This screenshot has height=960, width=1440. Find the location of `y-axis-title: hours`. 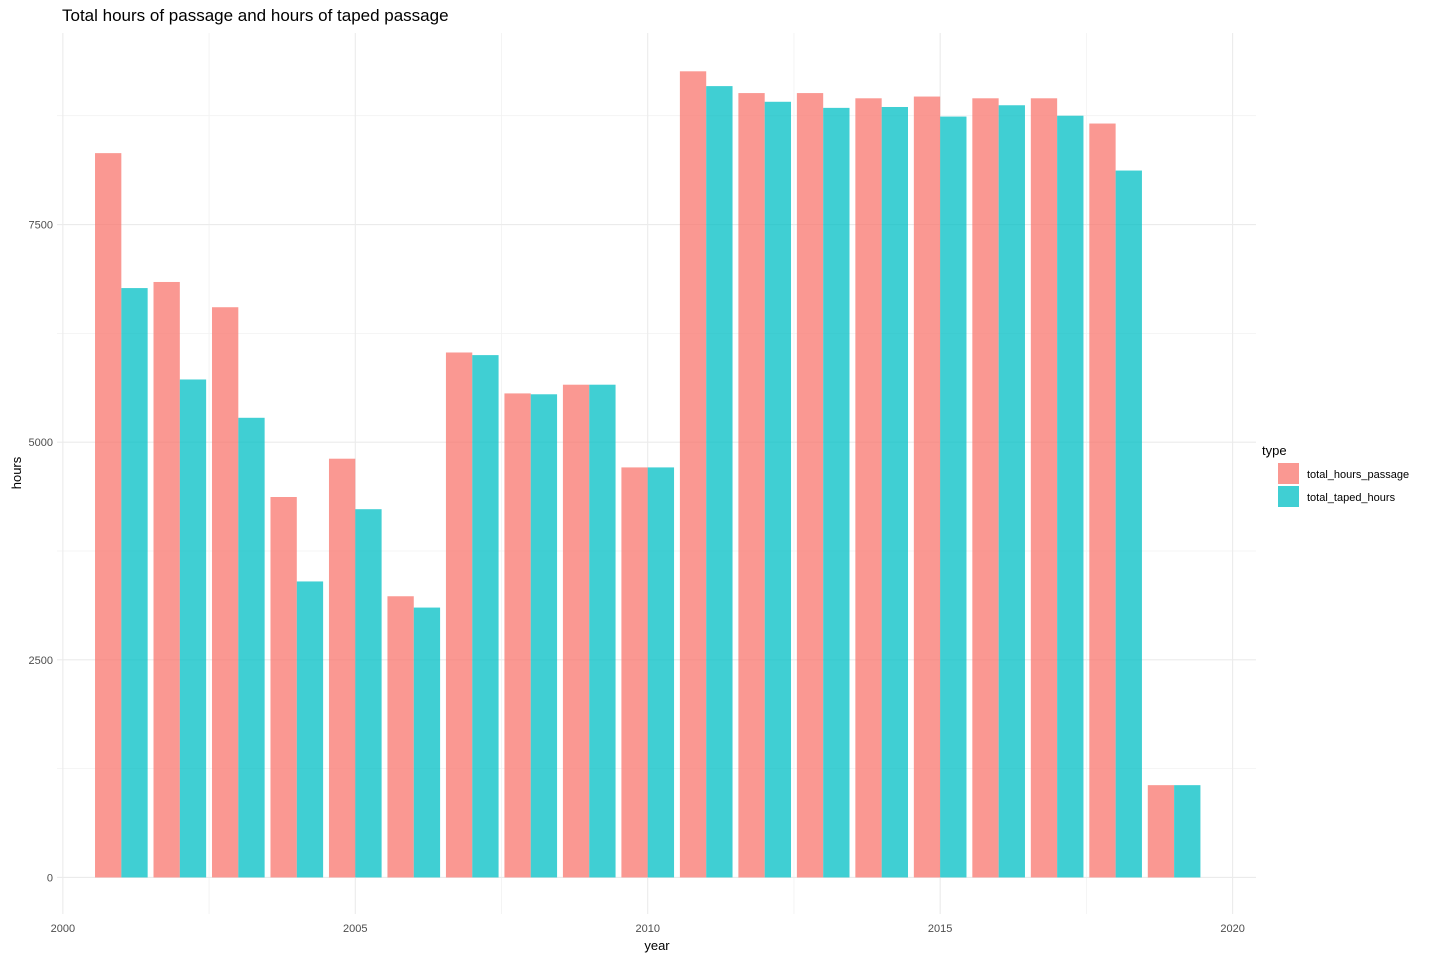

y-axis-title: hours is located at coordinates (16, 472).